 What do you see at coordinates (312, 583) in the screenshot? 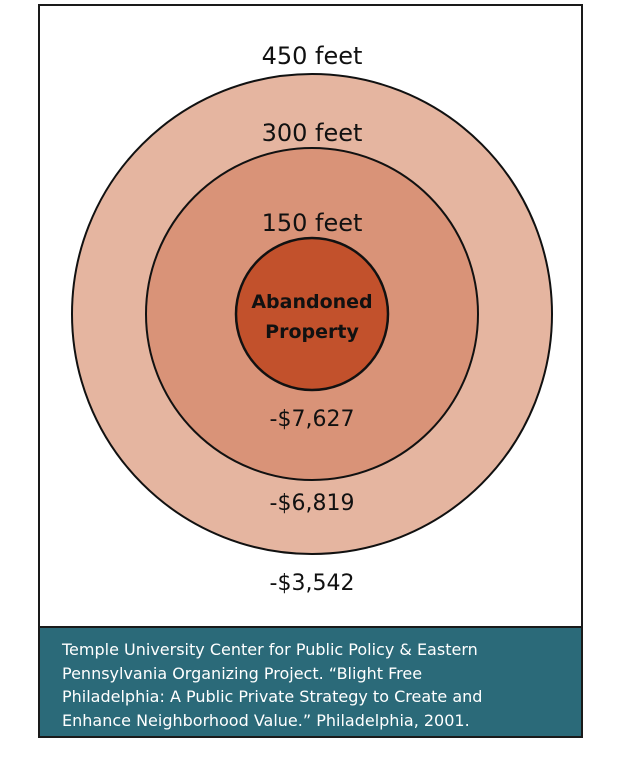
I see `value-450-feet: -$3,542` at bounding box center [312, 583].